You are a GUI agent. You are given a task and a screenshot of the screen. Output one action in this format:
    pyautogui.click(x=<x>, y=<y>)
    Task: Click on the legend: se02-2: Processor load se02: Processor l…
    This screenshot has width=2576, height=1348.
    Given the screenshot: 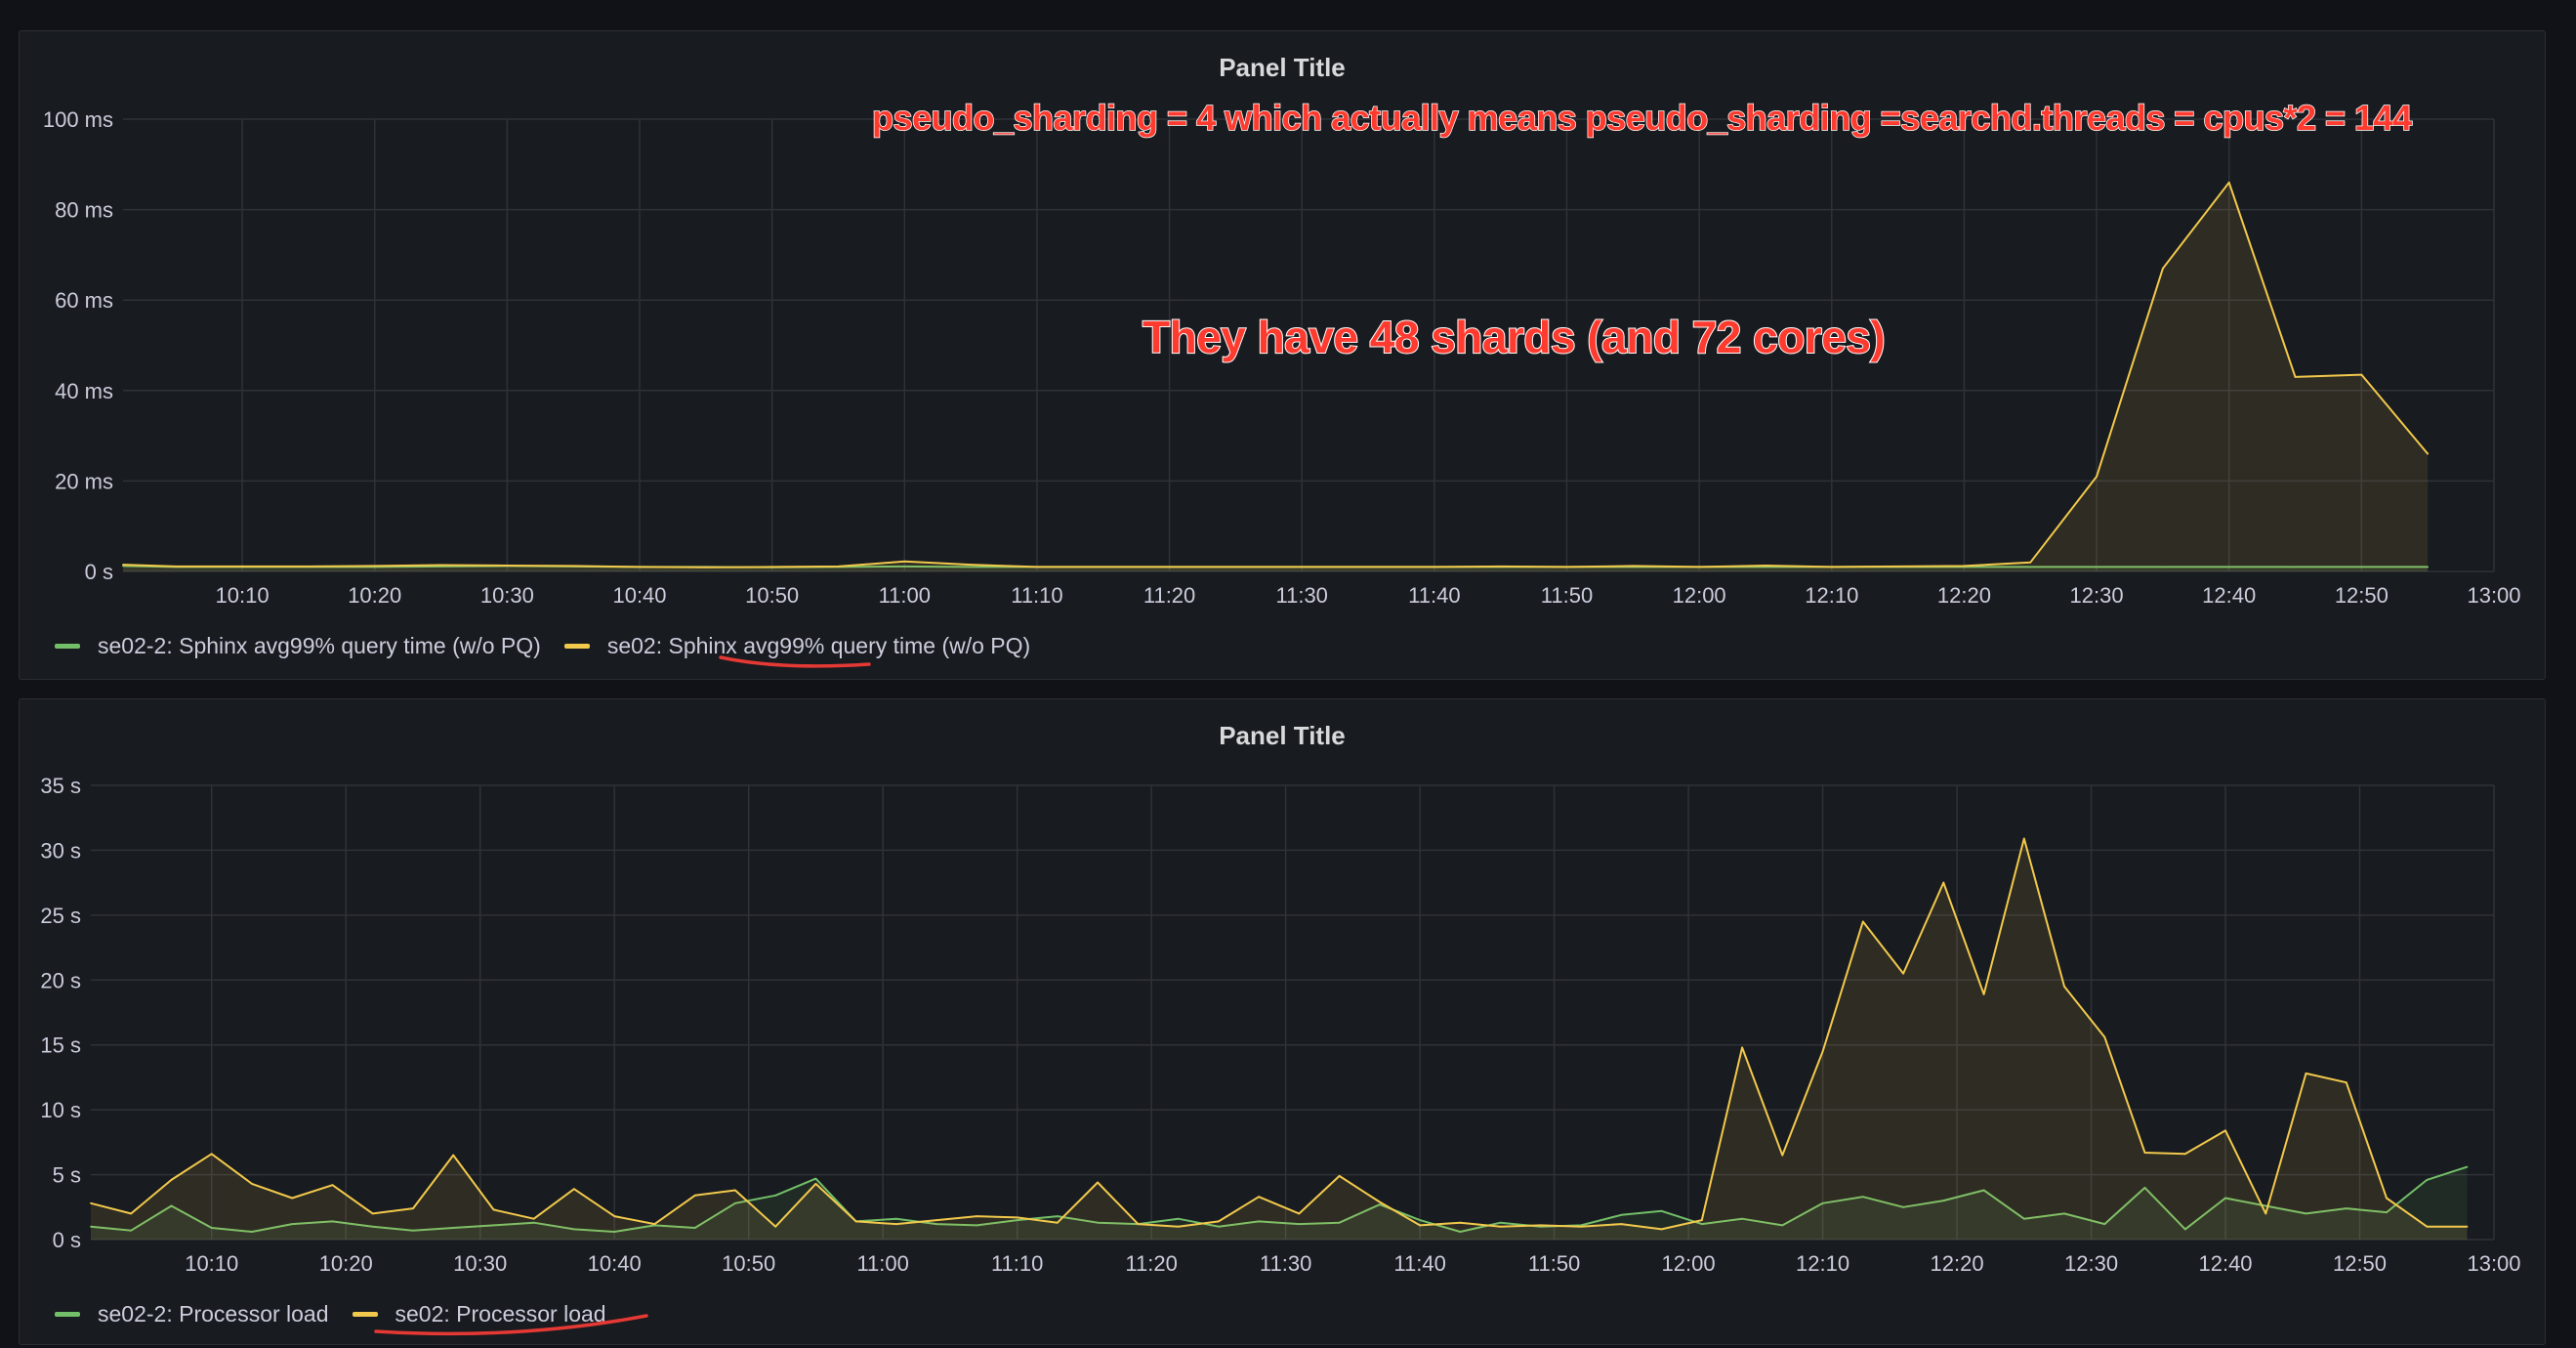 What is the action you would take?
    pyautogui.click(x=342, y=1314)
    